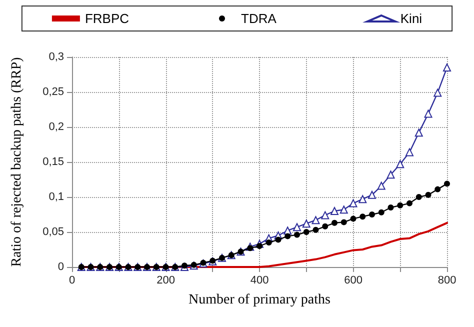  I want to click on y-tick-label: 0,25, so click(53, 92).